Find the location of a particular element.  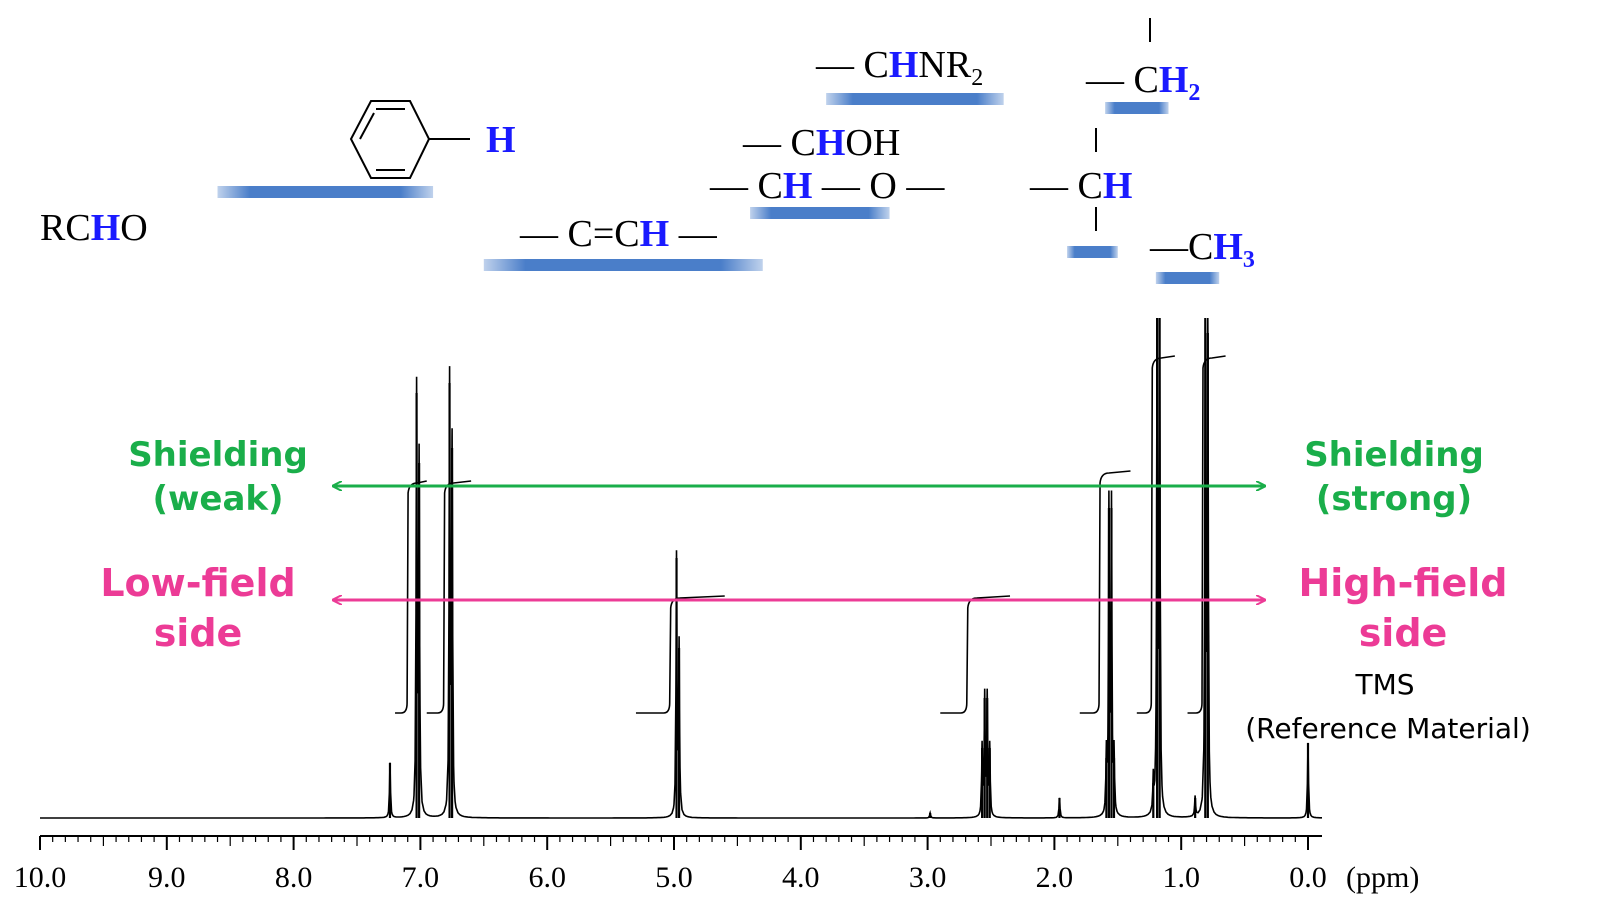

x-tick-label-7: 3.0 is located at coordinates (928, 877).